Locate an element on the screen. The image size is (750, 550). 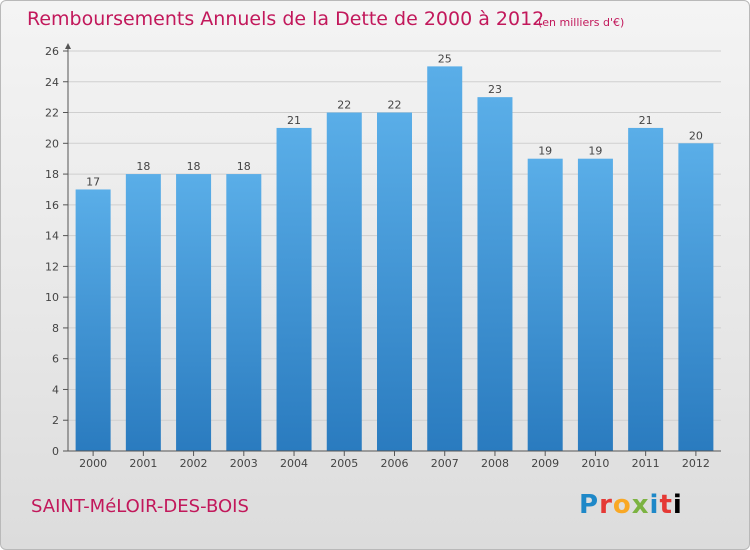
bar-2001 is located at coordinates (143, 313).